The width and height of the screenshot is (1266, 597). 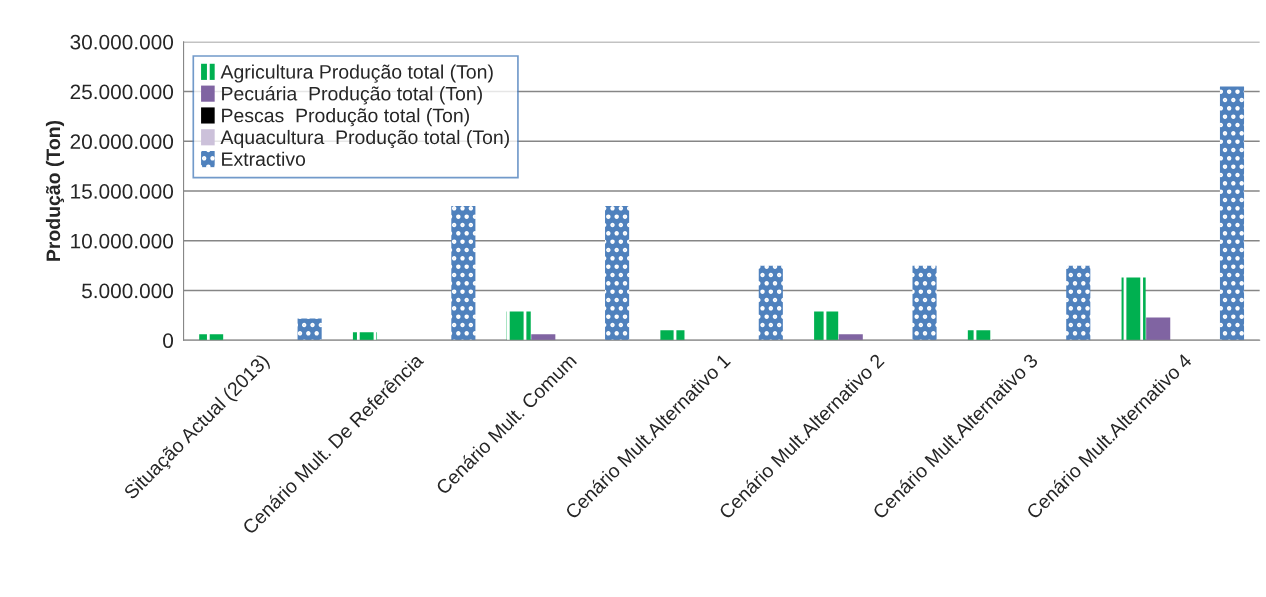 What do you see at coordinates (364, 139) in the screenshot?
I see `legend-label: Aquacultura Produção total (Ton)` at bounding box center [364, 139].